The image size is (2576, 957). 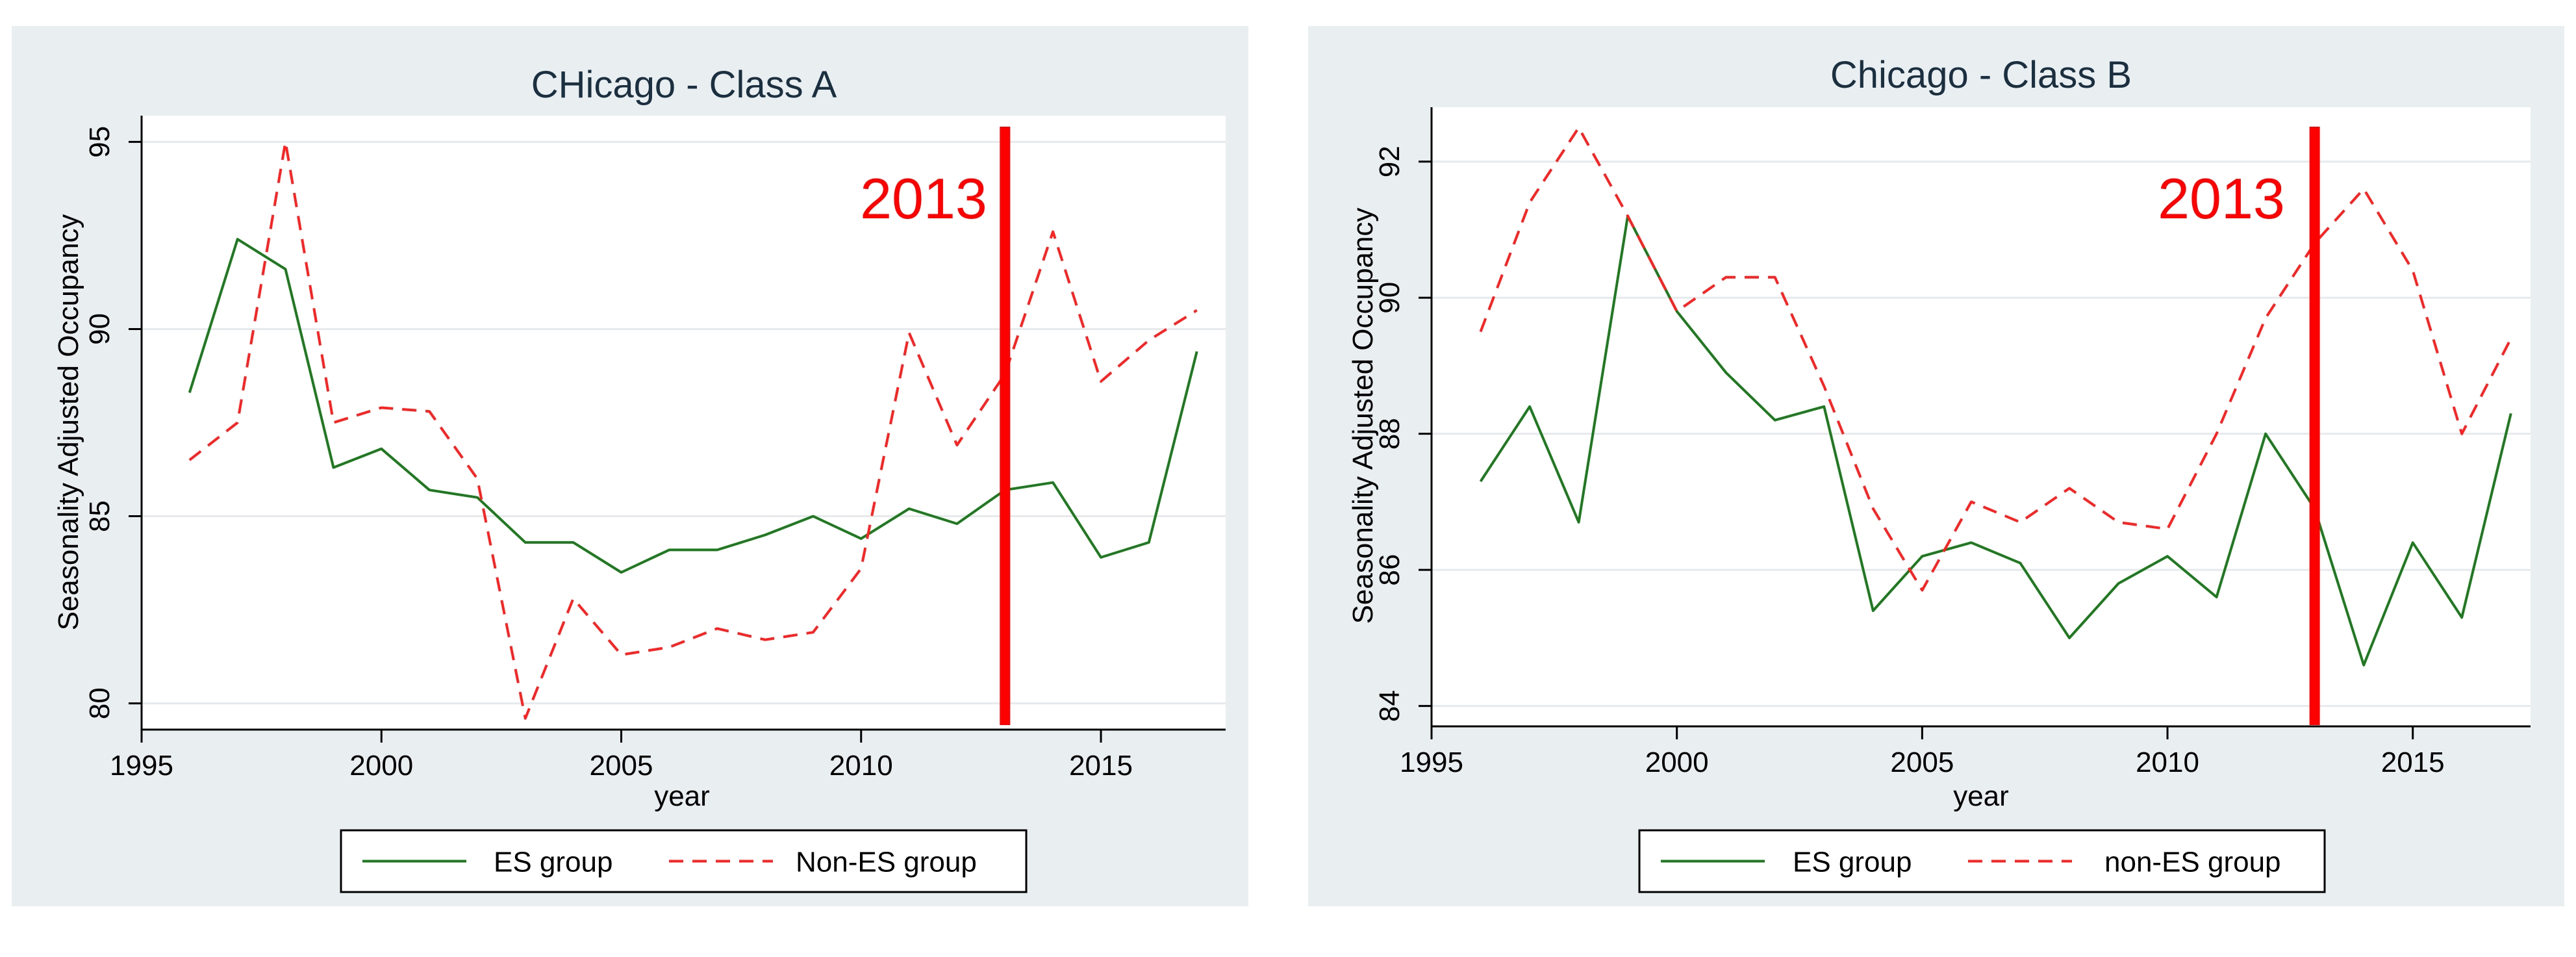 I want to click on chart1-series-es-group-line, so click(x=693, y=406).